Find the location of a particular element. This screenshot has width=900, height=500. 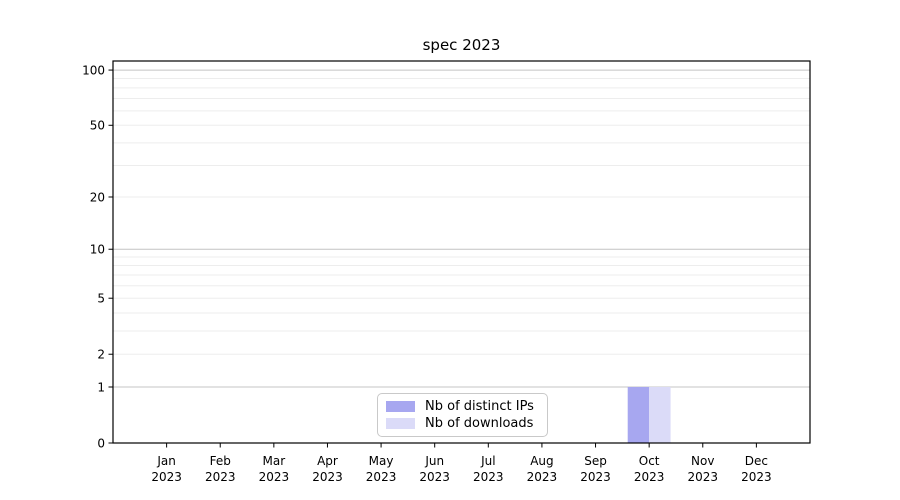

legend-label-downloads: Nb of downloads is located at coordinates (479, 424).